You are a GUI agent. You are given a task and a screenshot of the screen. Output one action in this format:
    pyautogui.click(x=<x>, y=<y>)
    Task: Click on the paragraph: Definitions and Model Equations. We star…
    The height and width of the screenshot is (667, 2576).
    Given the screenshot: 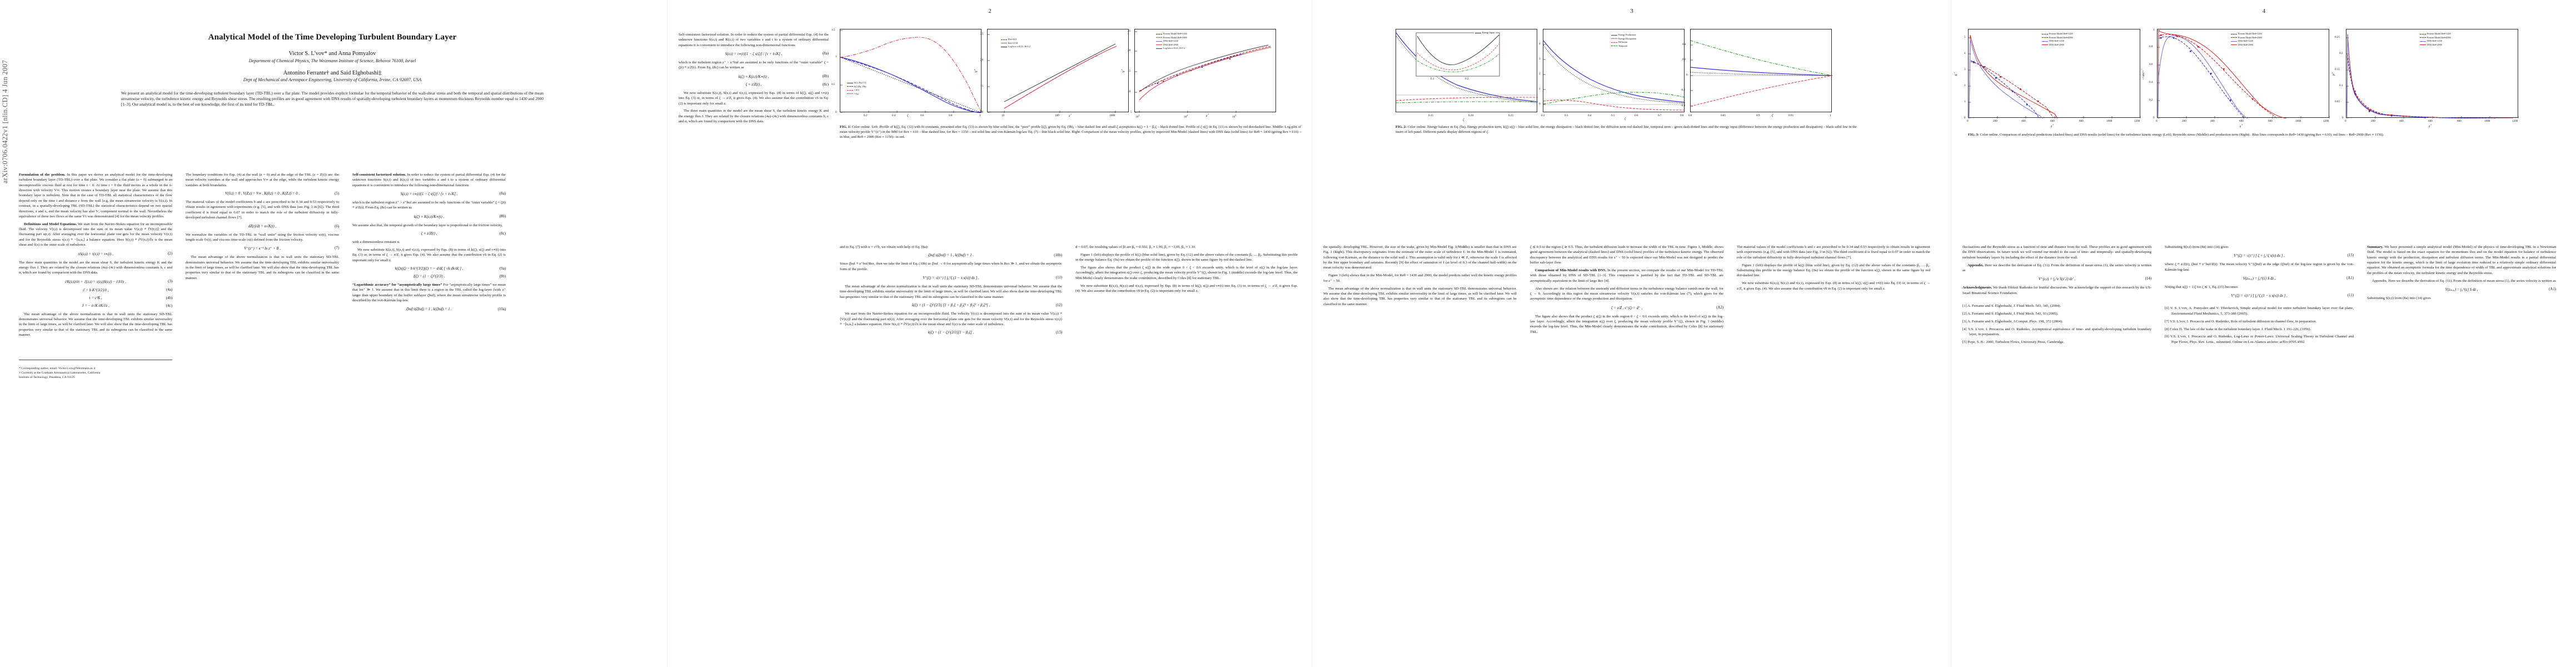 What is the action you would take?
    pyautogui.click(x=95, y=235)
    